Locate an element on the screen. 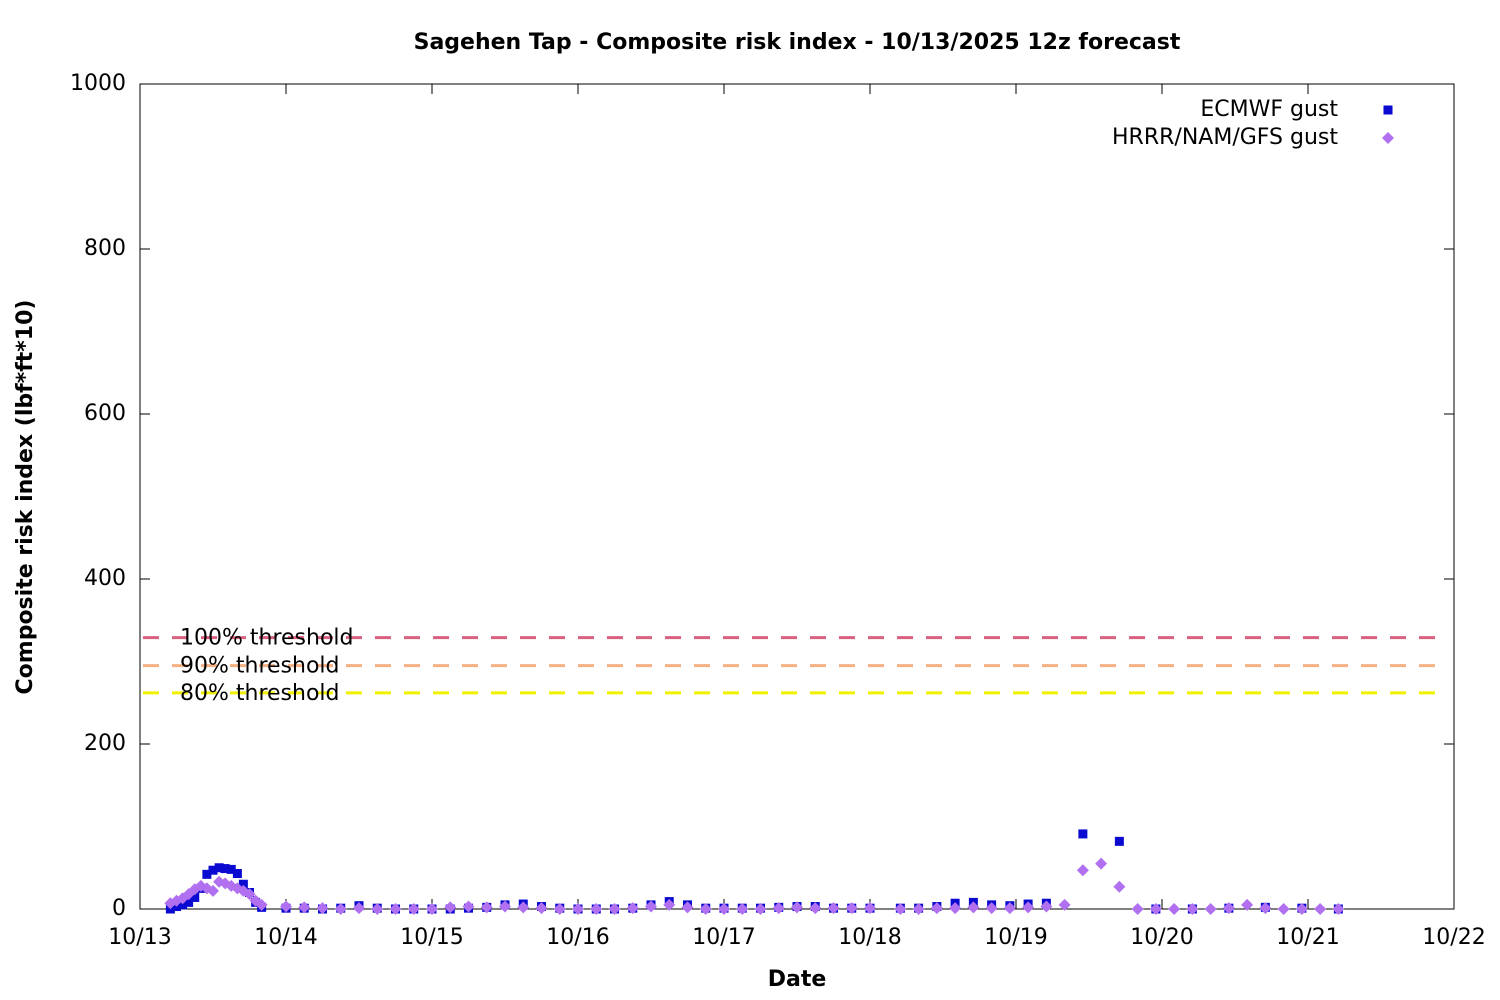  legend-label: HRRR/NAM/GFS gust is located at coordinates (1225, 137).